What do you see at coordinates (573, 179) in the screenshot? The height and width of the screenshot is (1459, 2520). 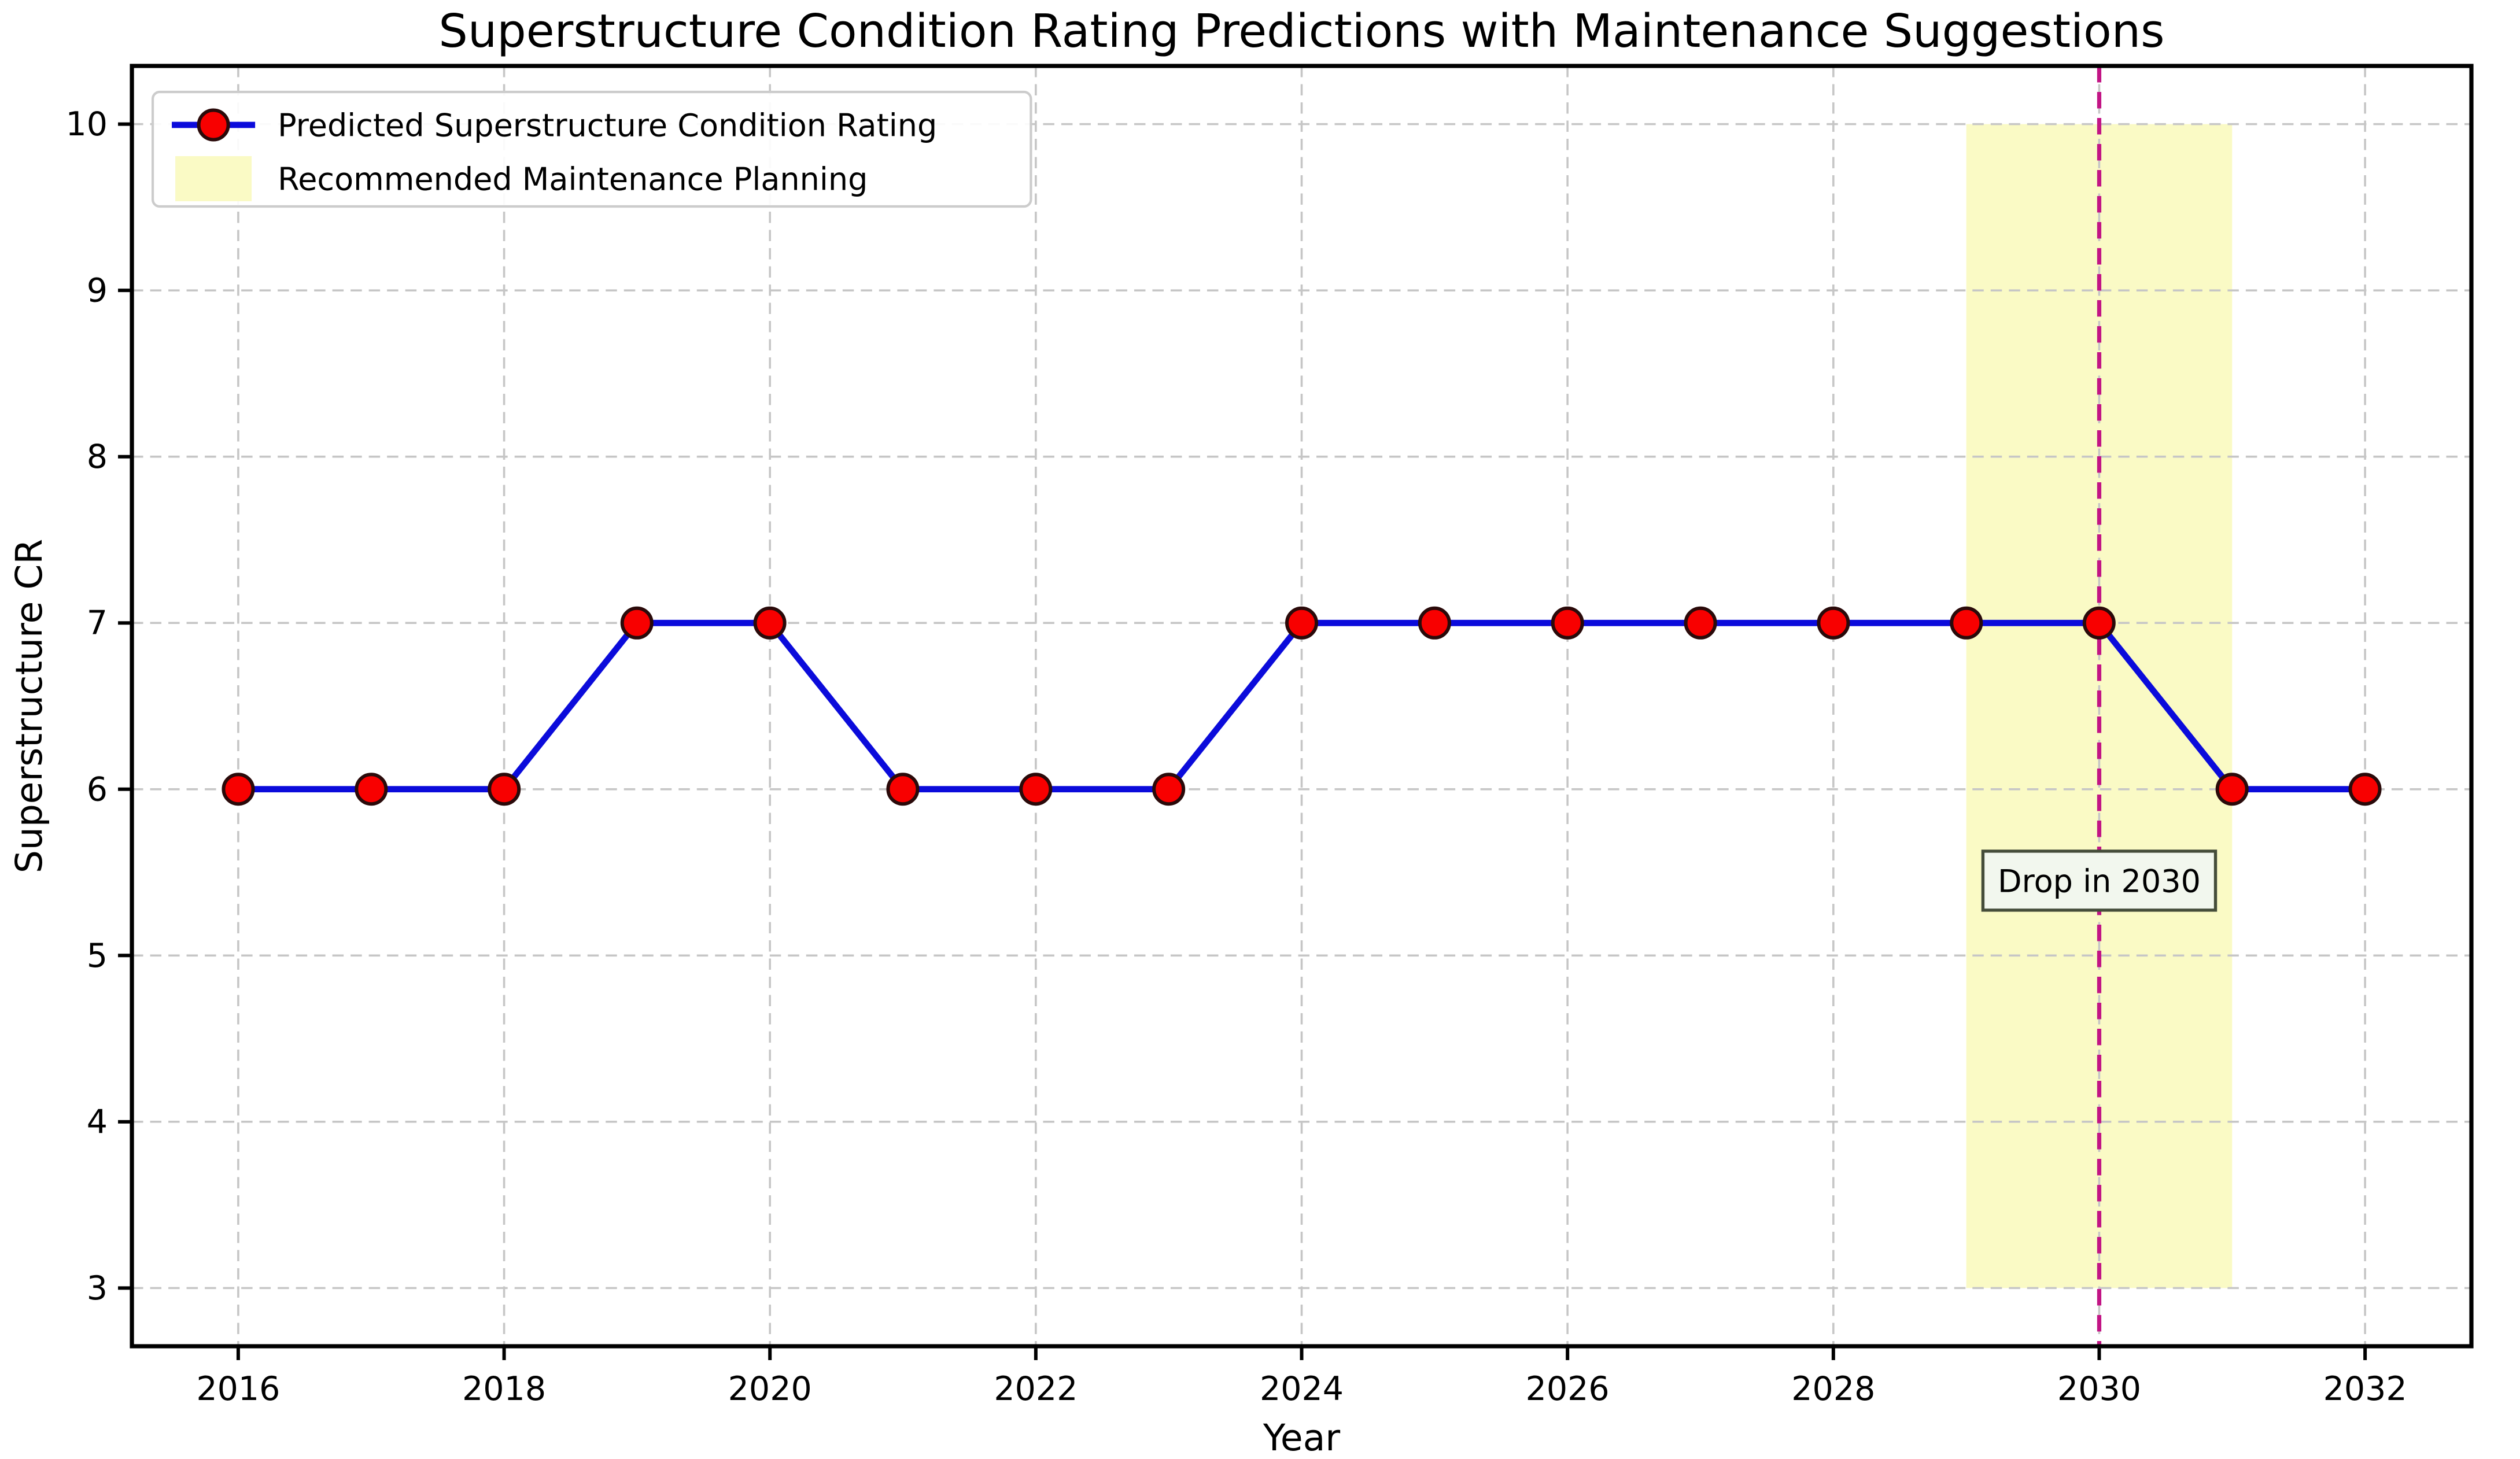 I see `legend-label-maintenance: Recommended Maintenance Planning` at bounding box center [573, 179].